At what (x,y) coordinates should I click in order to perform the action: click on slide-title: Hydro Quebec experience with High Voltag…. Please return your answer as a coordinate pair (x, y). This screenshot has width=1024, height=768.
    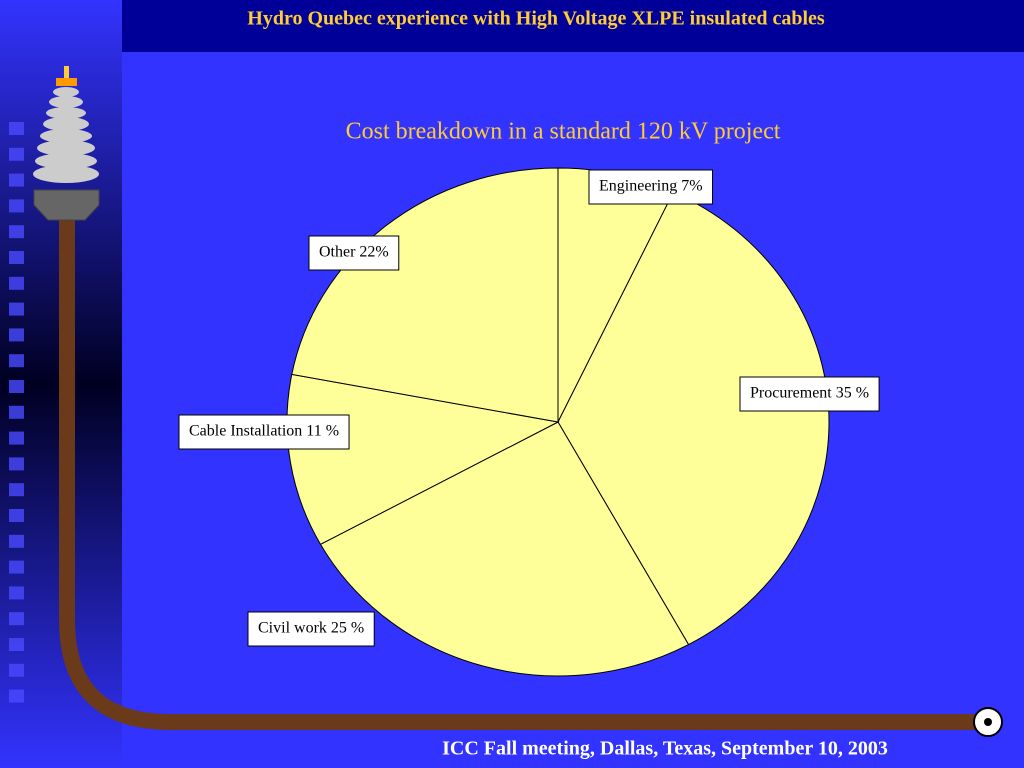
    Looking at the image, I should click on (536, 19).